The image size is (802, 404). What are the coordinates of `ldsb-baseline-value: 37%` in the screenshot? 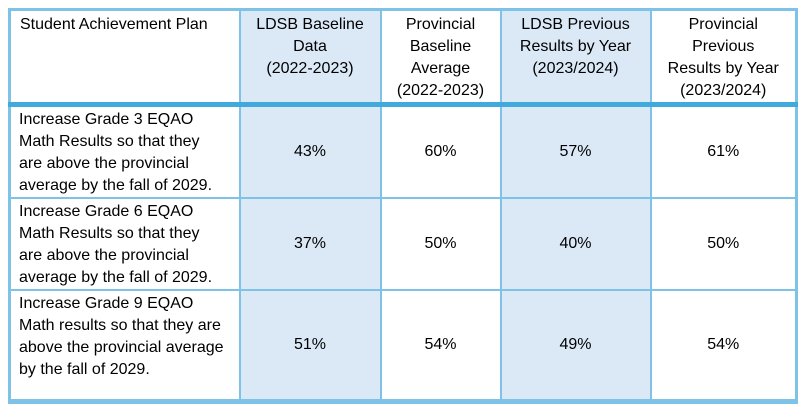 It's located at (310, 244).